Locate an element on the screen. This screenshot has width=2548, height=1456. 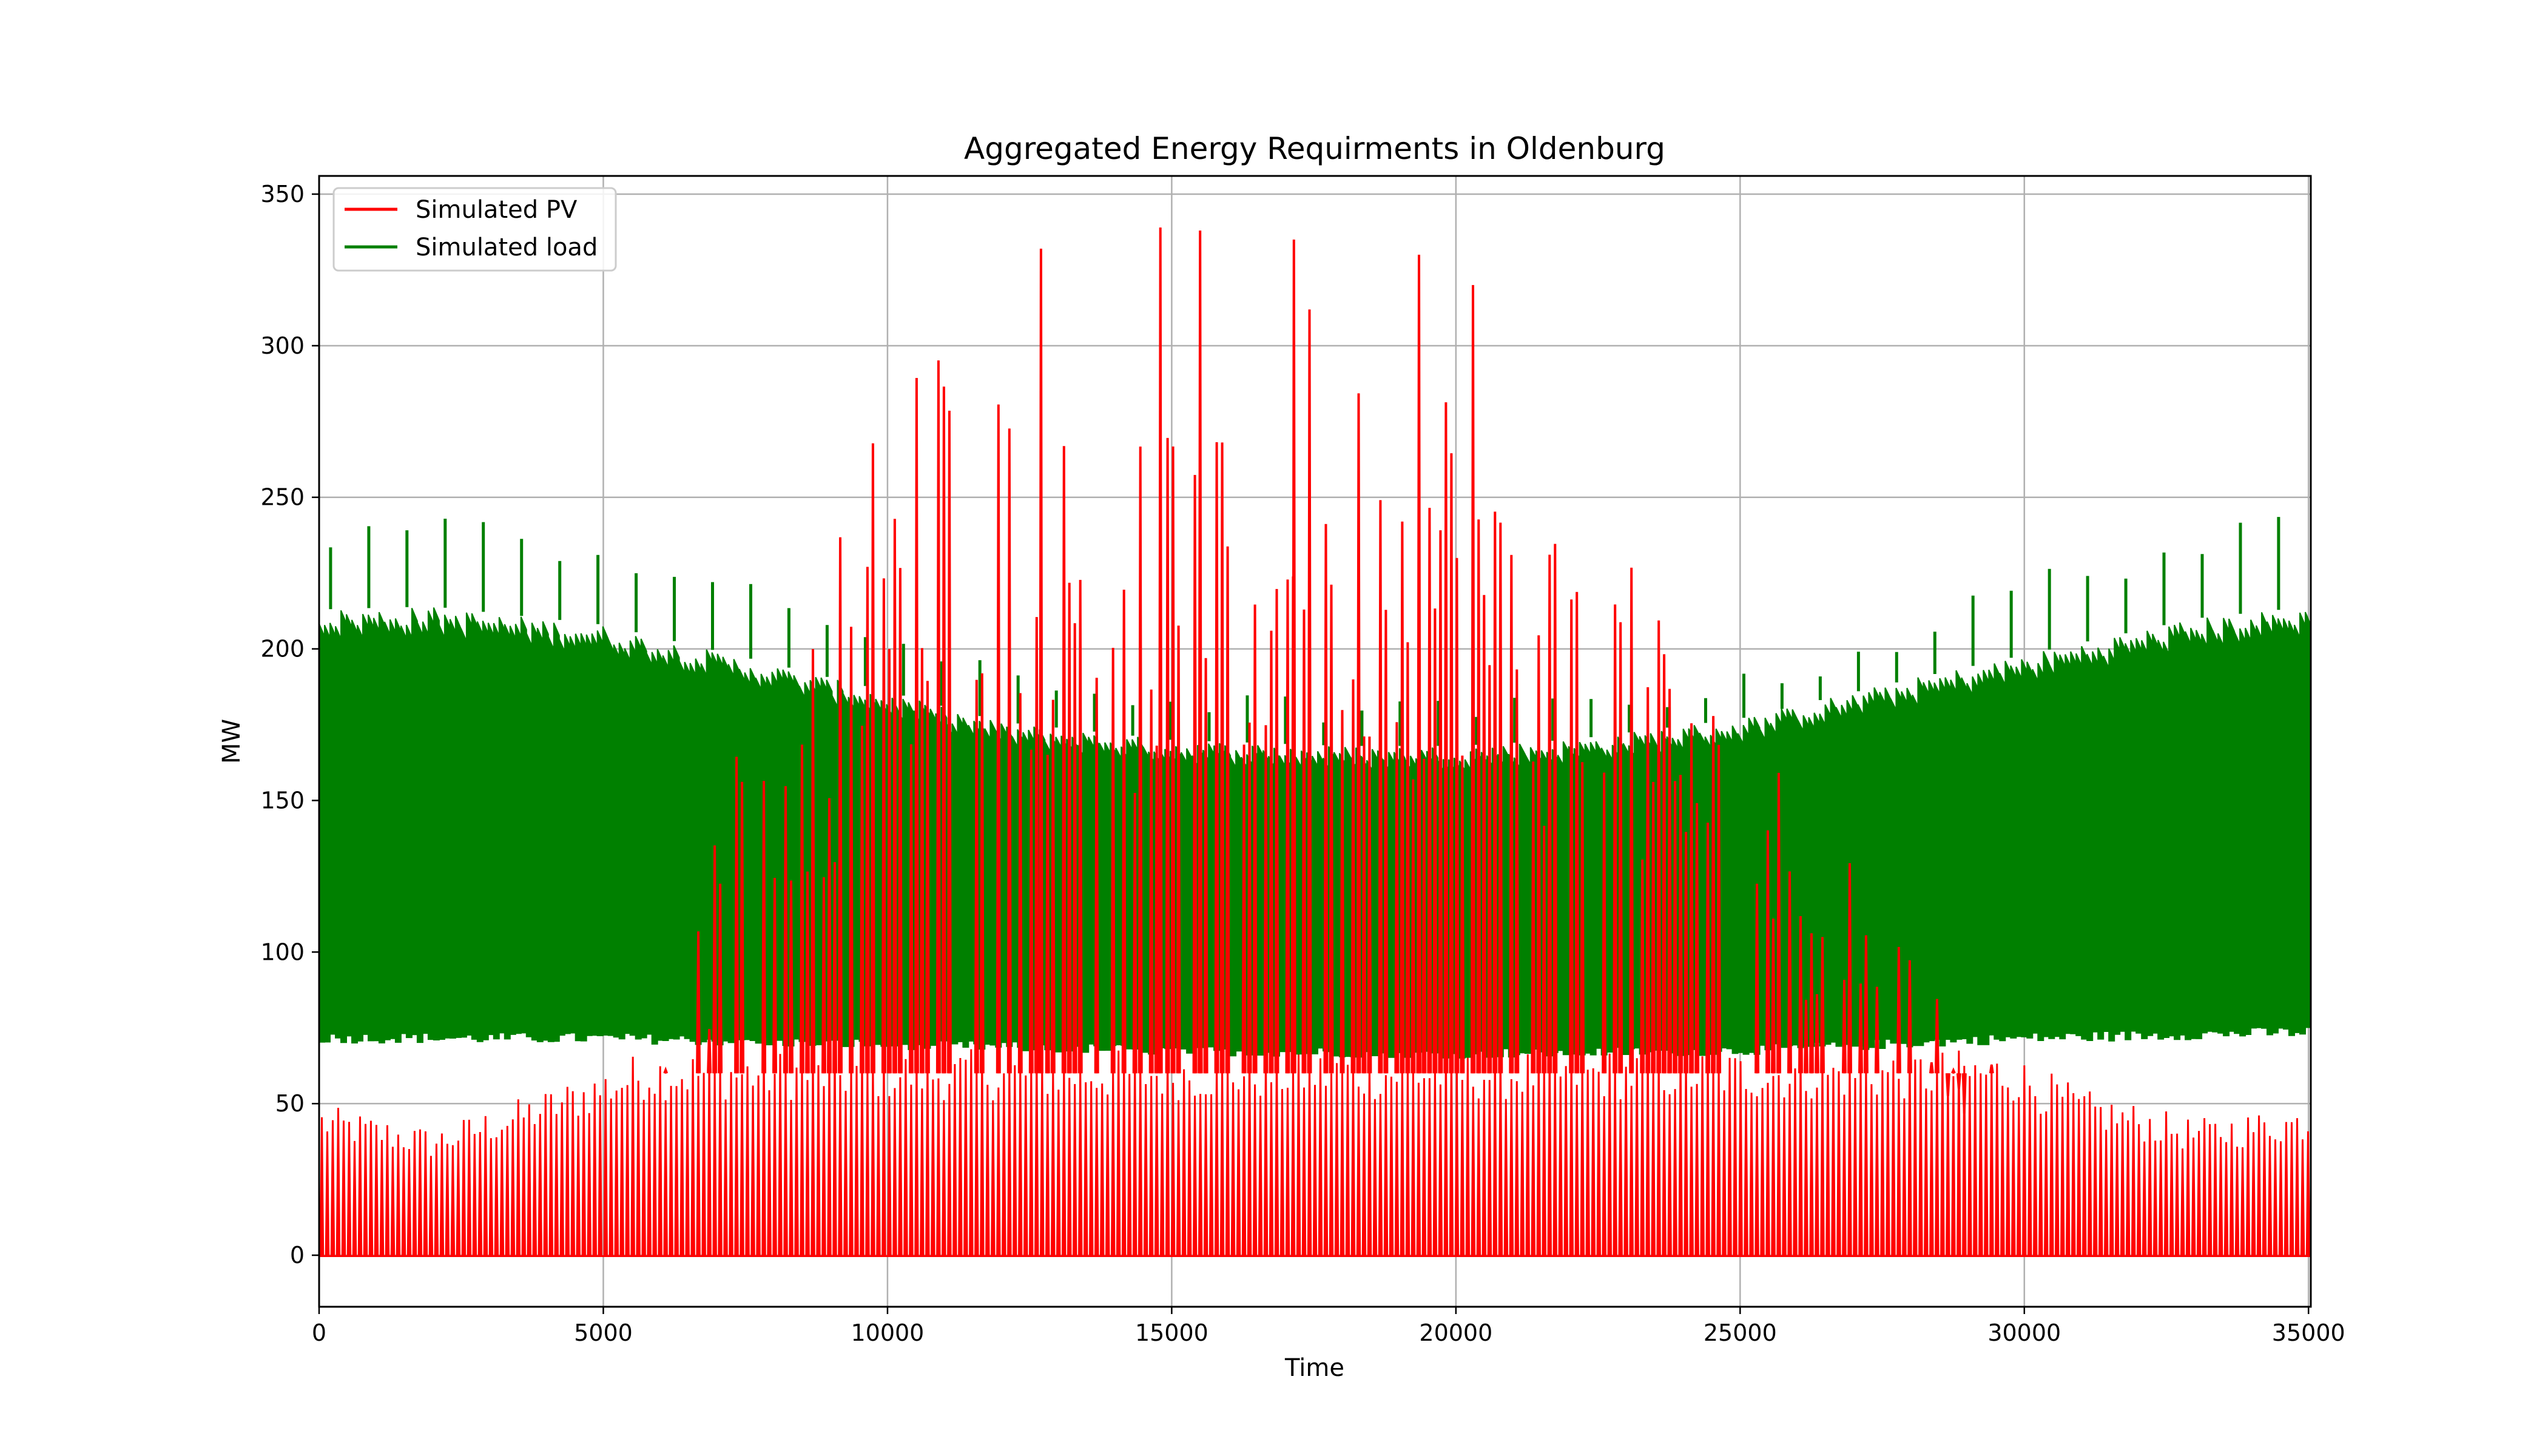
x-tick-label: 25000 is located at coordinates (1740, 1333).